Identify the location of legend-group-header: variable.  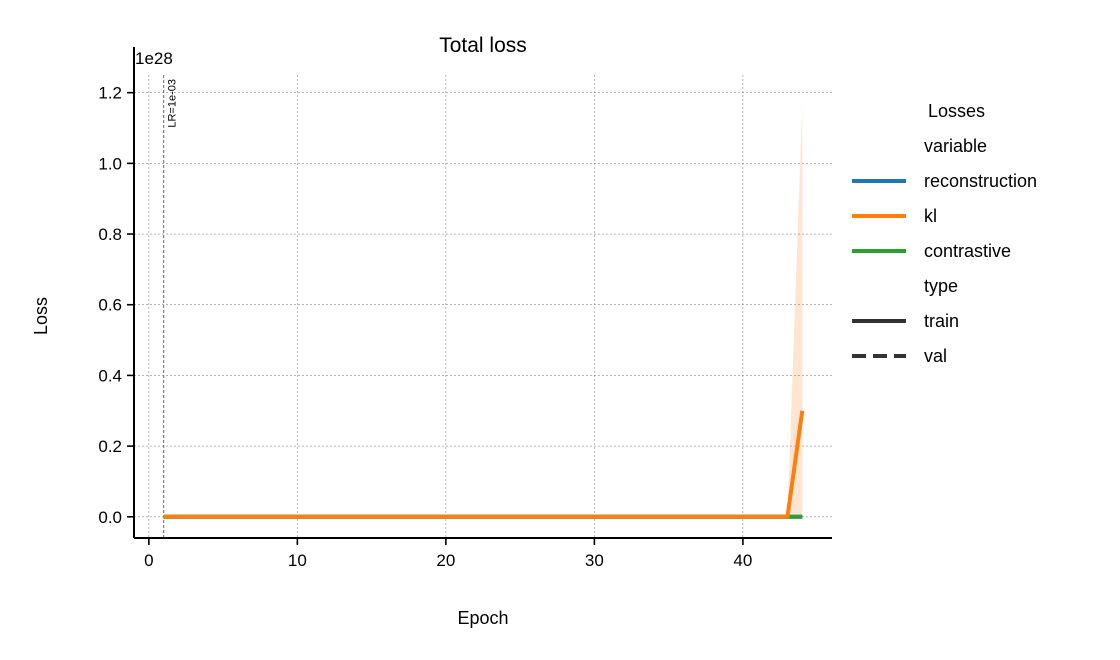
(955, 146).